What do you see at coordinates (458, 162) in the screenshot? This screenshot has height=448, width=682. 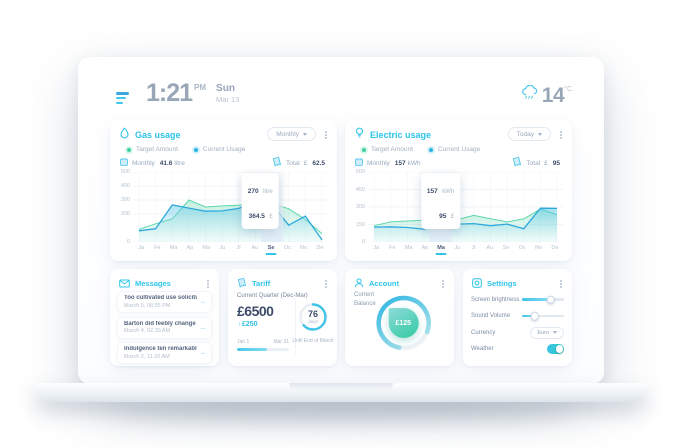 I see `electric-stats-row: Monthly 157 kWh Total £ 95` at bounding box center [458, 162].